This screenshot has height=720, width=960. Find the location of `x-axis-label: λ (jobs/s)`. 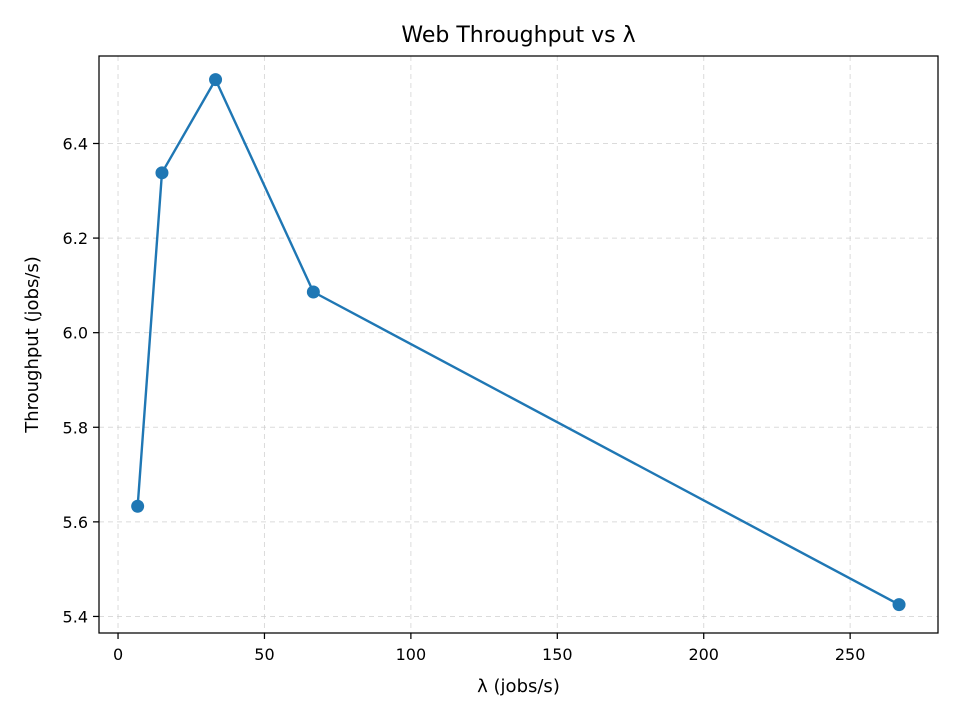

x-axis-label: λ (jobs/s) is located at coordinates (518, 686).